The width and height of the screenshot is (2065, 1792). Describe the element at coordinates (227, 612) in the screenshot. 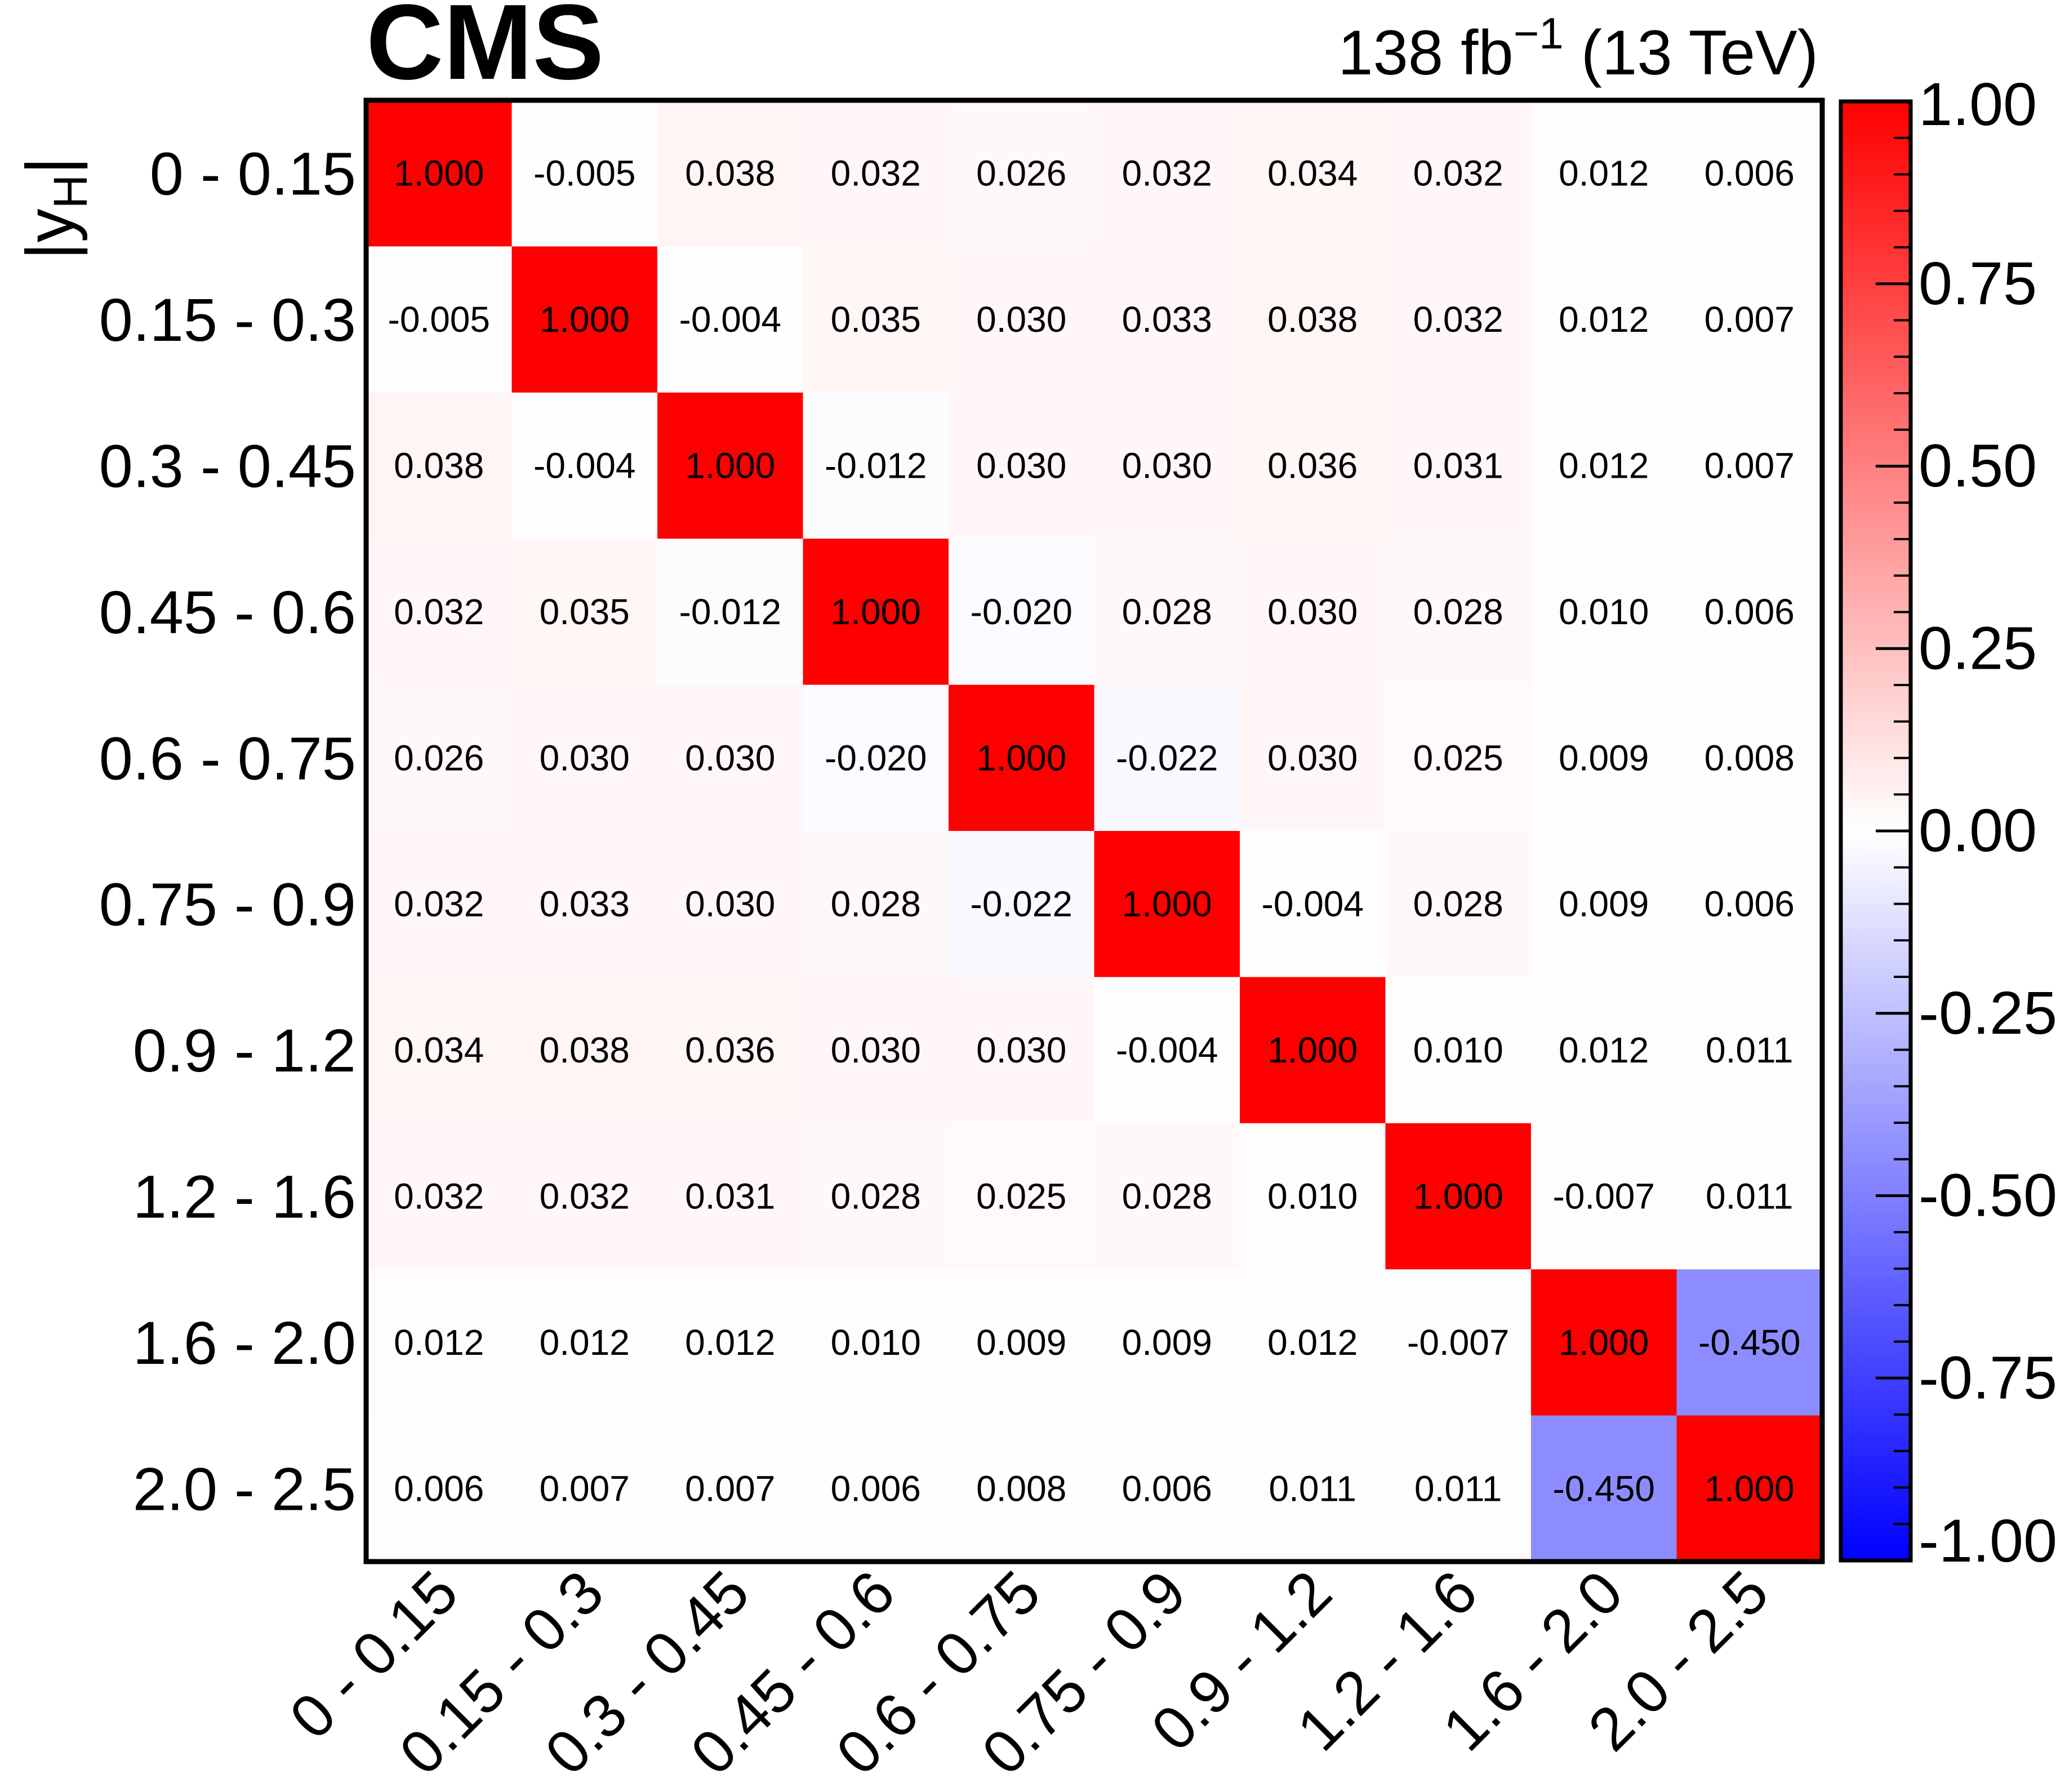

I see `y-tick-label: 0.45 - 0.6` at that location.